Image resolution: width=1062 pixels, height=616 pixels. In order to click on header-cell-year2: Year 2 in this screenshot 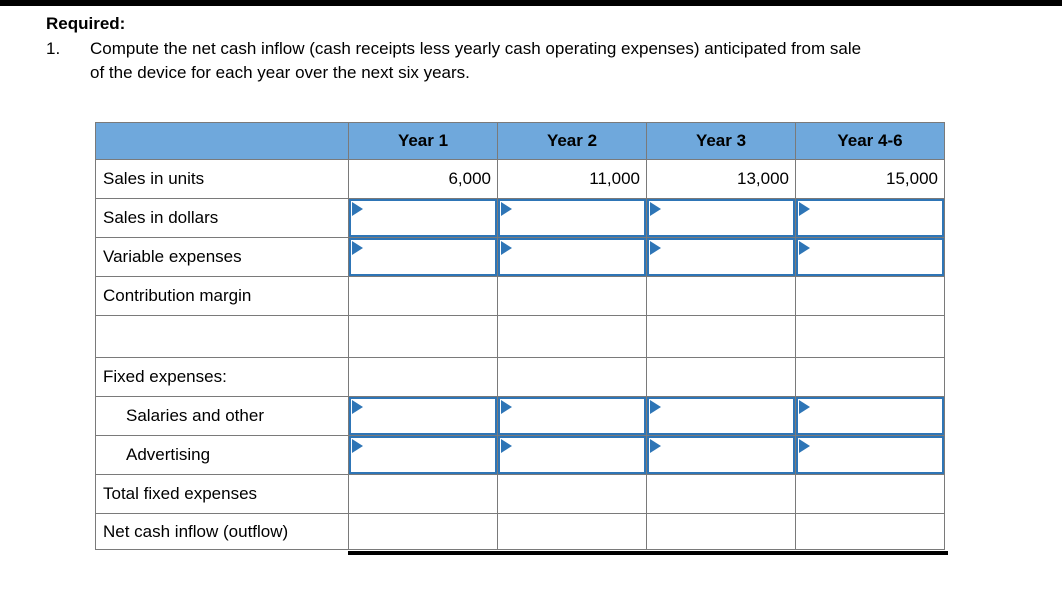, I will do `click(572, 141)`.